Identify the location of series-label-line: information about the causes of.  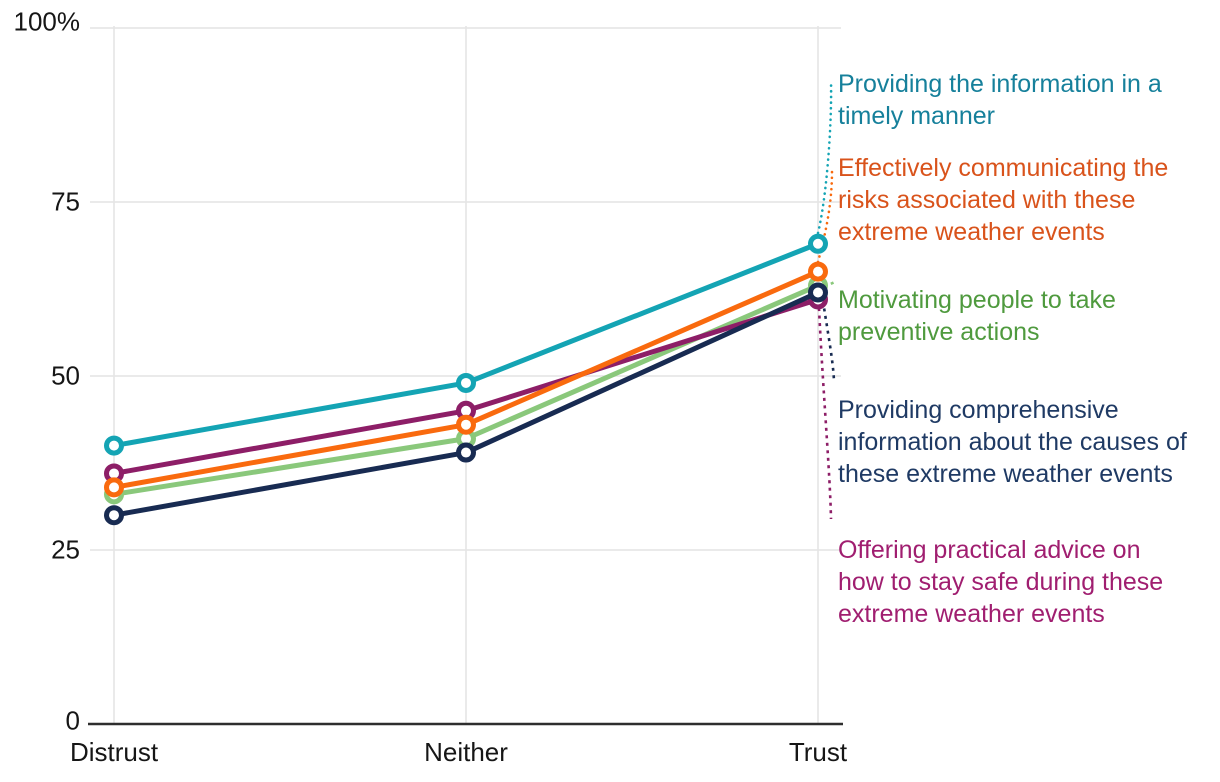
(1012, 442).